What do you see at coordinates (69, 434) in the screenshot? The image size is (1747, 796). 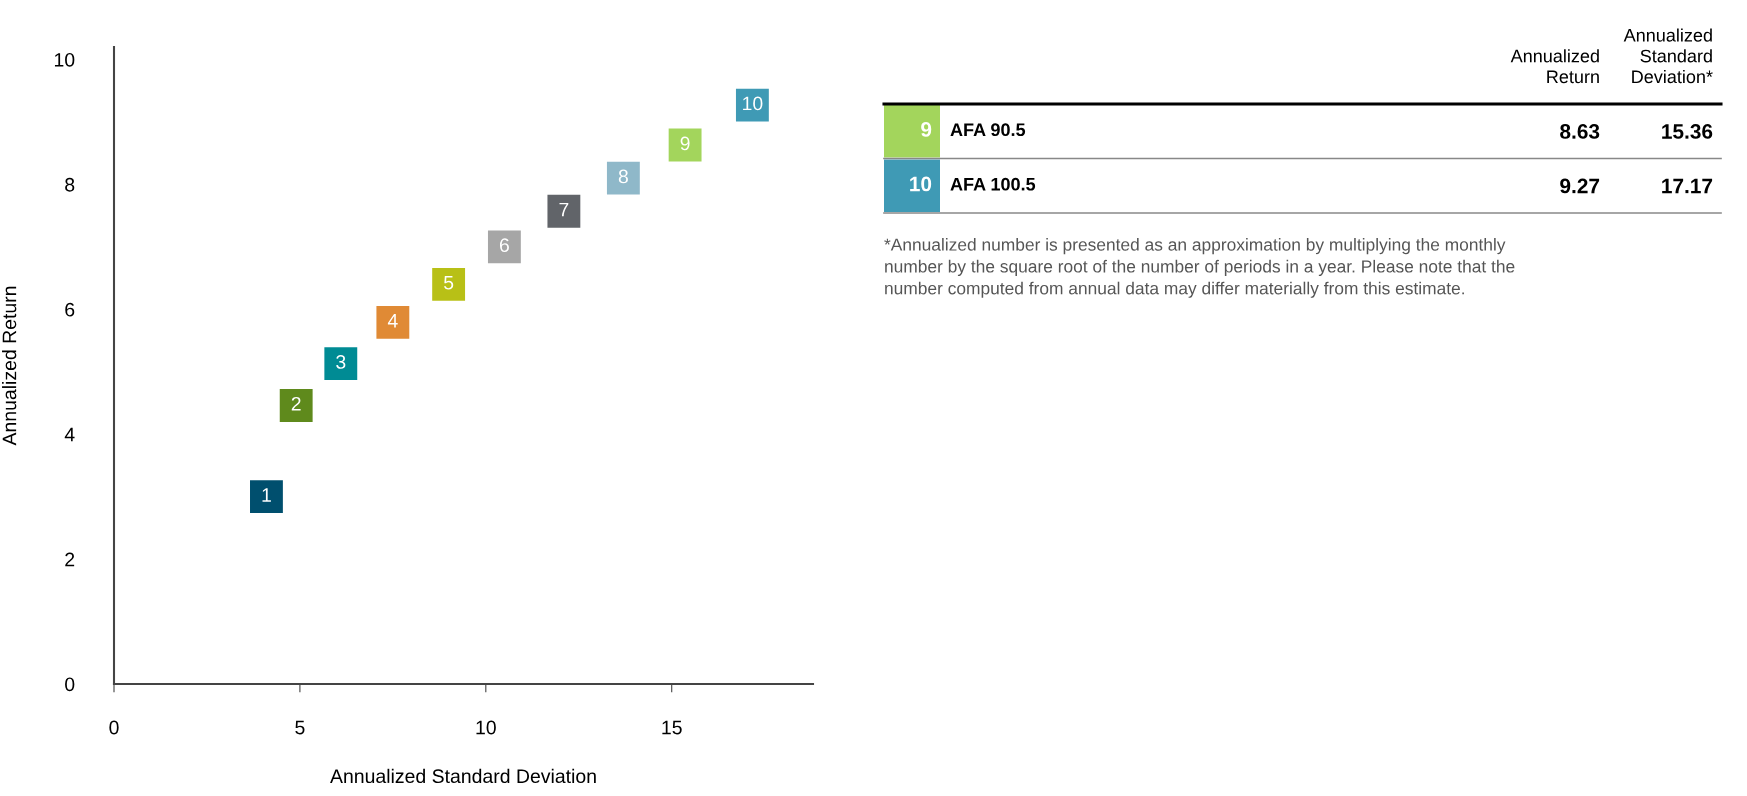 I see `y-tick-label: 4` at bounding box center [69, 434].